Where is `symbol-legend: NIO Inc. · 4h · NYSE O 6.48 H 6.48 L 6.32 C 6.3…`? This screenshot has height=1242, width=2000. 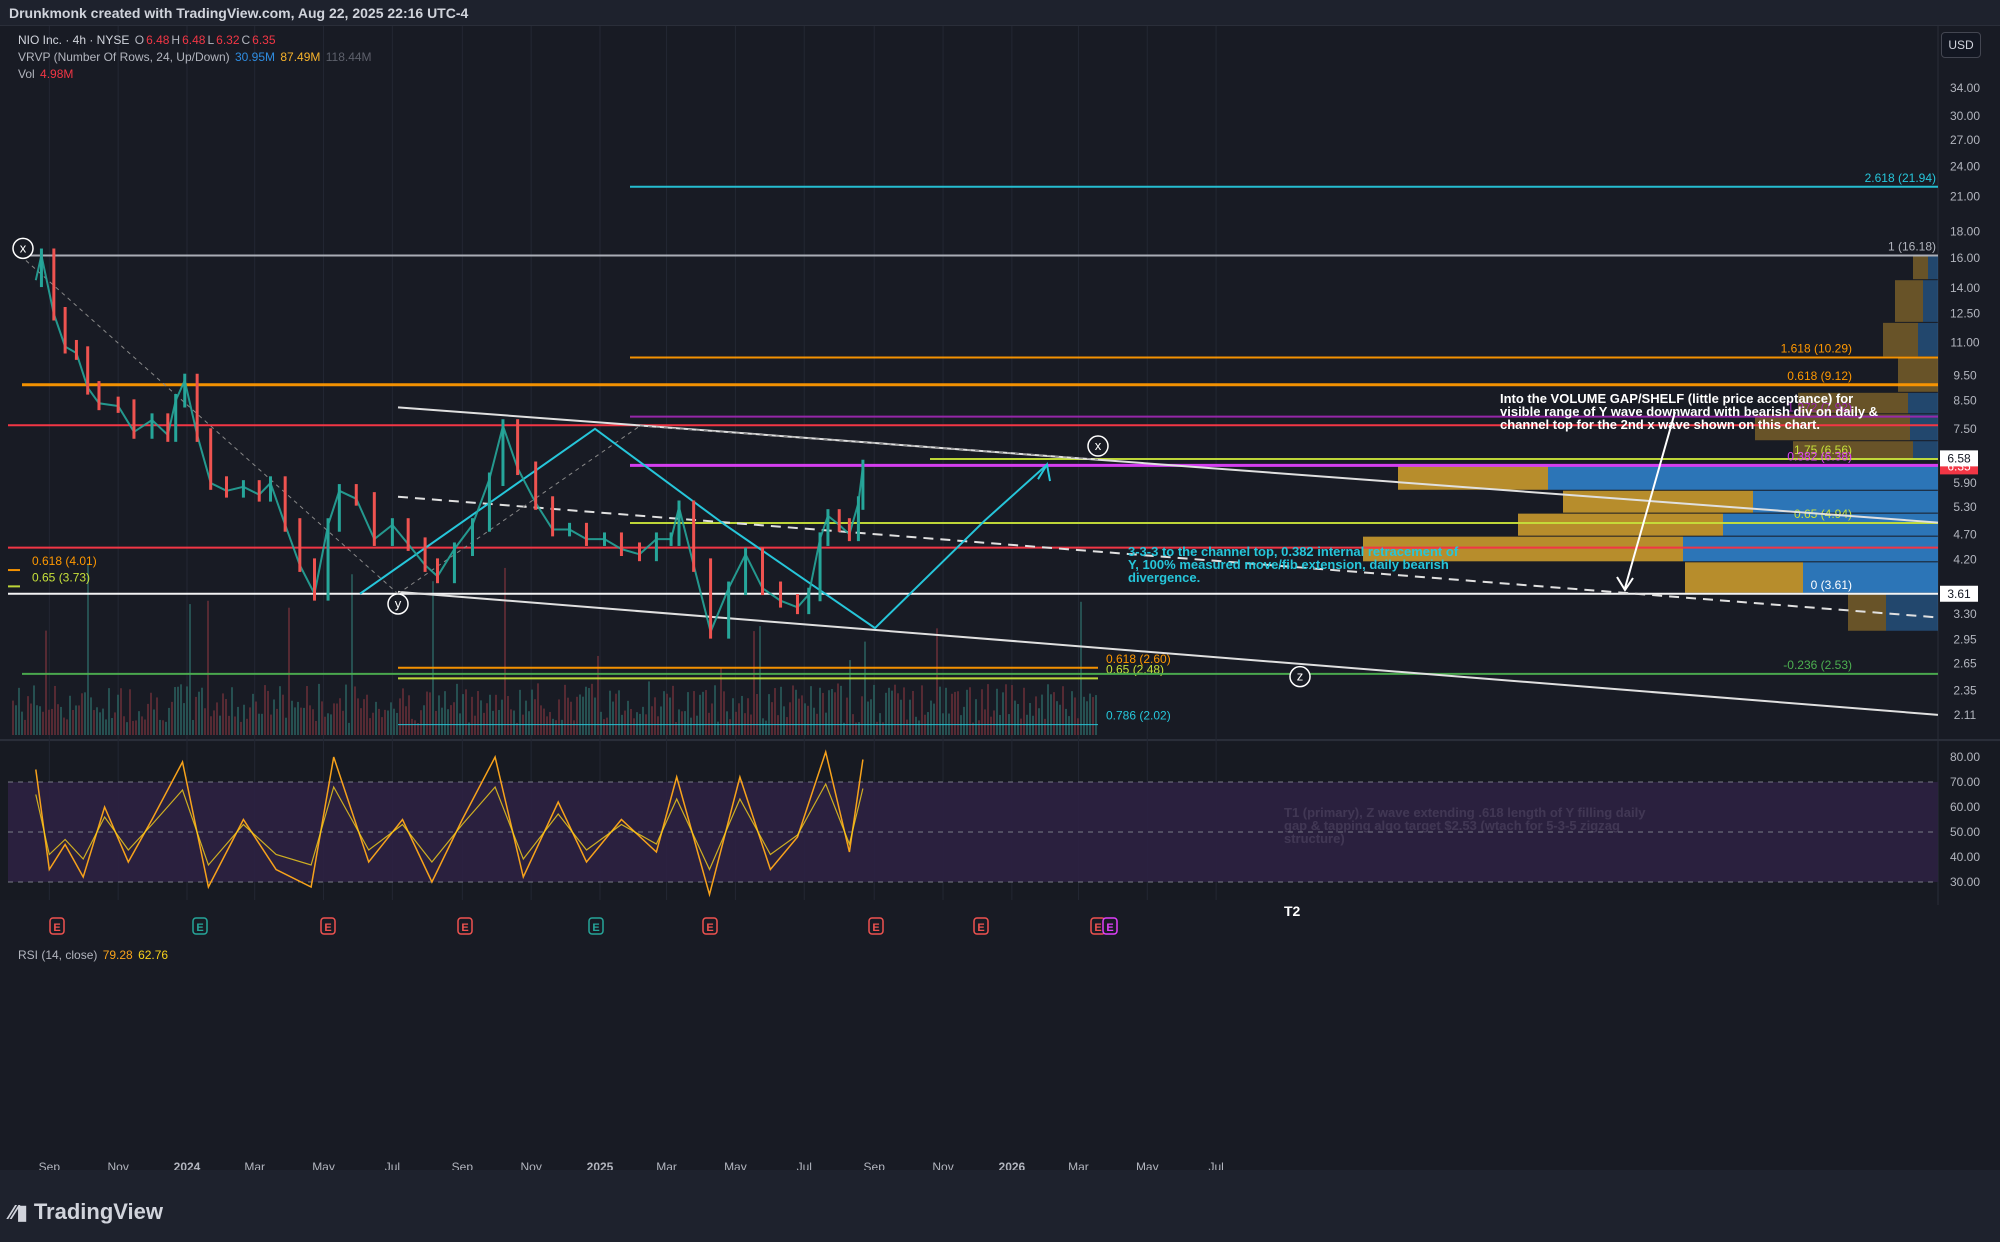
symbol-legend: NIO Inc. · 4h · NYSE O 6.48 H 6.48 L 6.32 C 6.3… is located at coordinates (149, 40).